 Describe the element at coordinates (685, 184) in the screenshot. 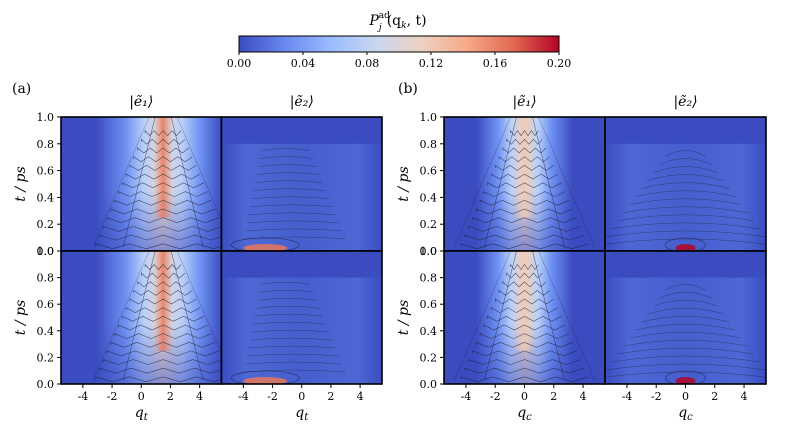

I see `heatmap-b-state2-row1` at that location.